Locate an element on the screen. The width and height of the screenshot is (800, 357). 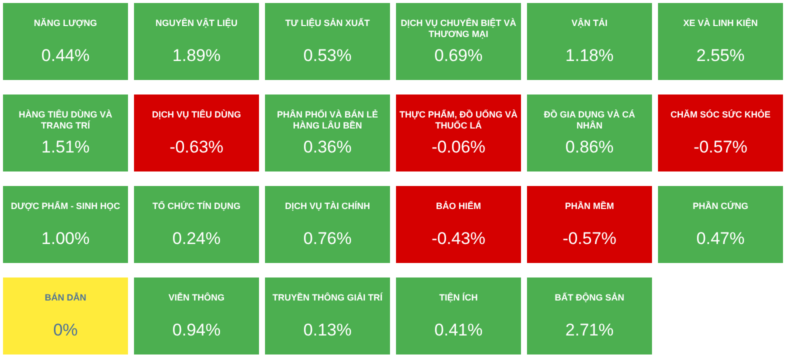
category-label: TRUYỀN THÔNG GIẢI TRÍ is located at coordinates (327, 297).